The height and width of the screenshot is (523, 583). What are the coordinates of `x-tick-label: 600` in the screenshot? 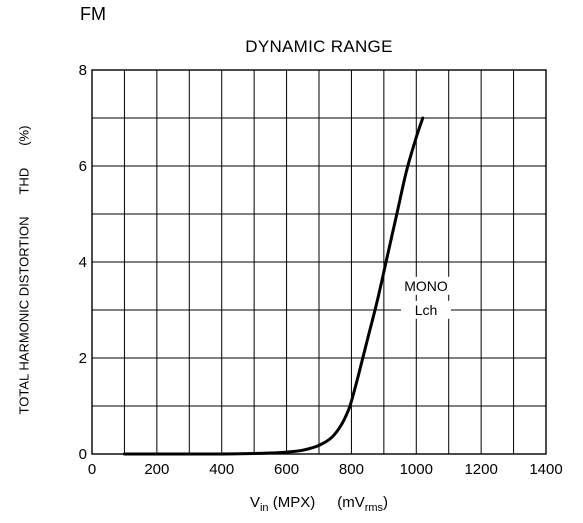 It's located at (286, 469).